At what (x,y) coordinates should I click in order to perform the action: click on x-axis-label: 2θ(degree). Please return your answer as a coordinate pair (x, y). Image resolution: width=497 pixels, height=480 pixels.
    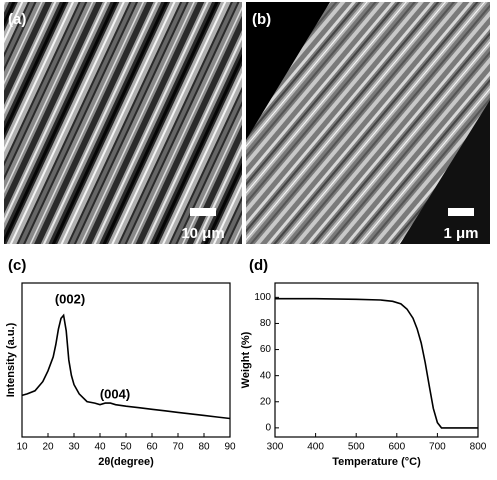
    Looking at the image, I should click on (126, 462).